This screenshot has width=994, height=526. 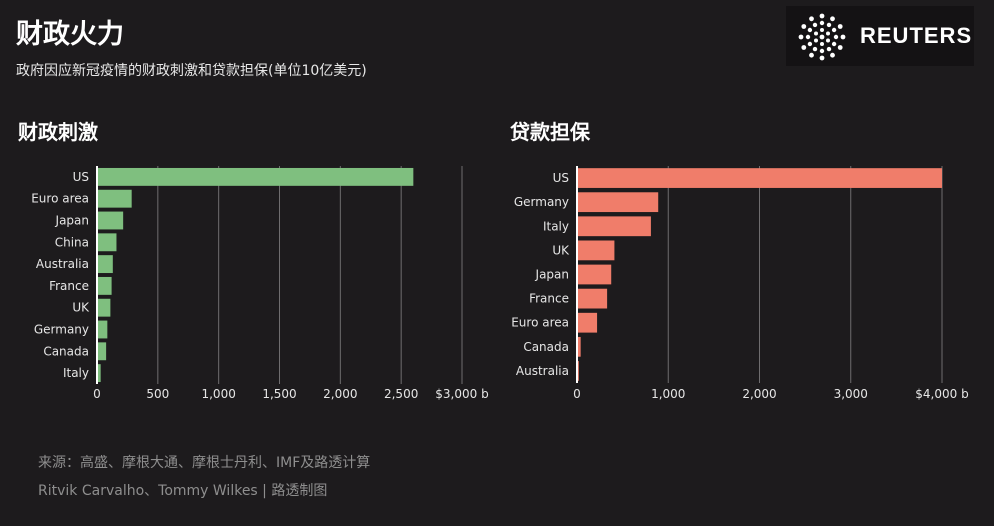 I want to click on x-tick-label: $4,000 b, so click(x=941, y=394).